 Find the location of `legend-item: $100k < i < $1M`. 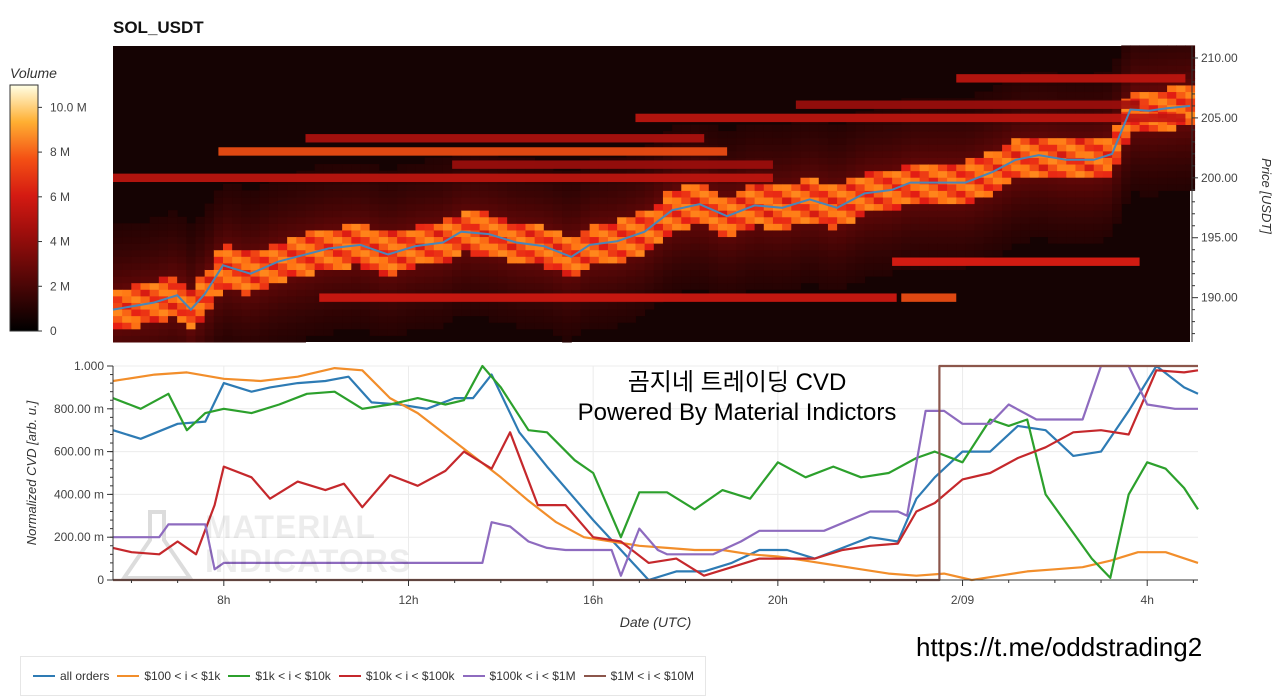

legend-item: $100k < i < $1M is located at coordinates (519, 676).